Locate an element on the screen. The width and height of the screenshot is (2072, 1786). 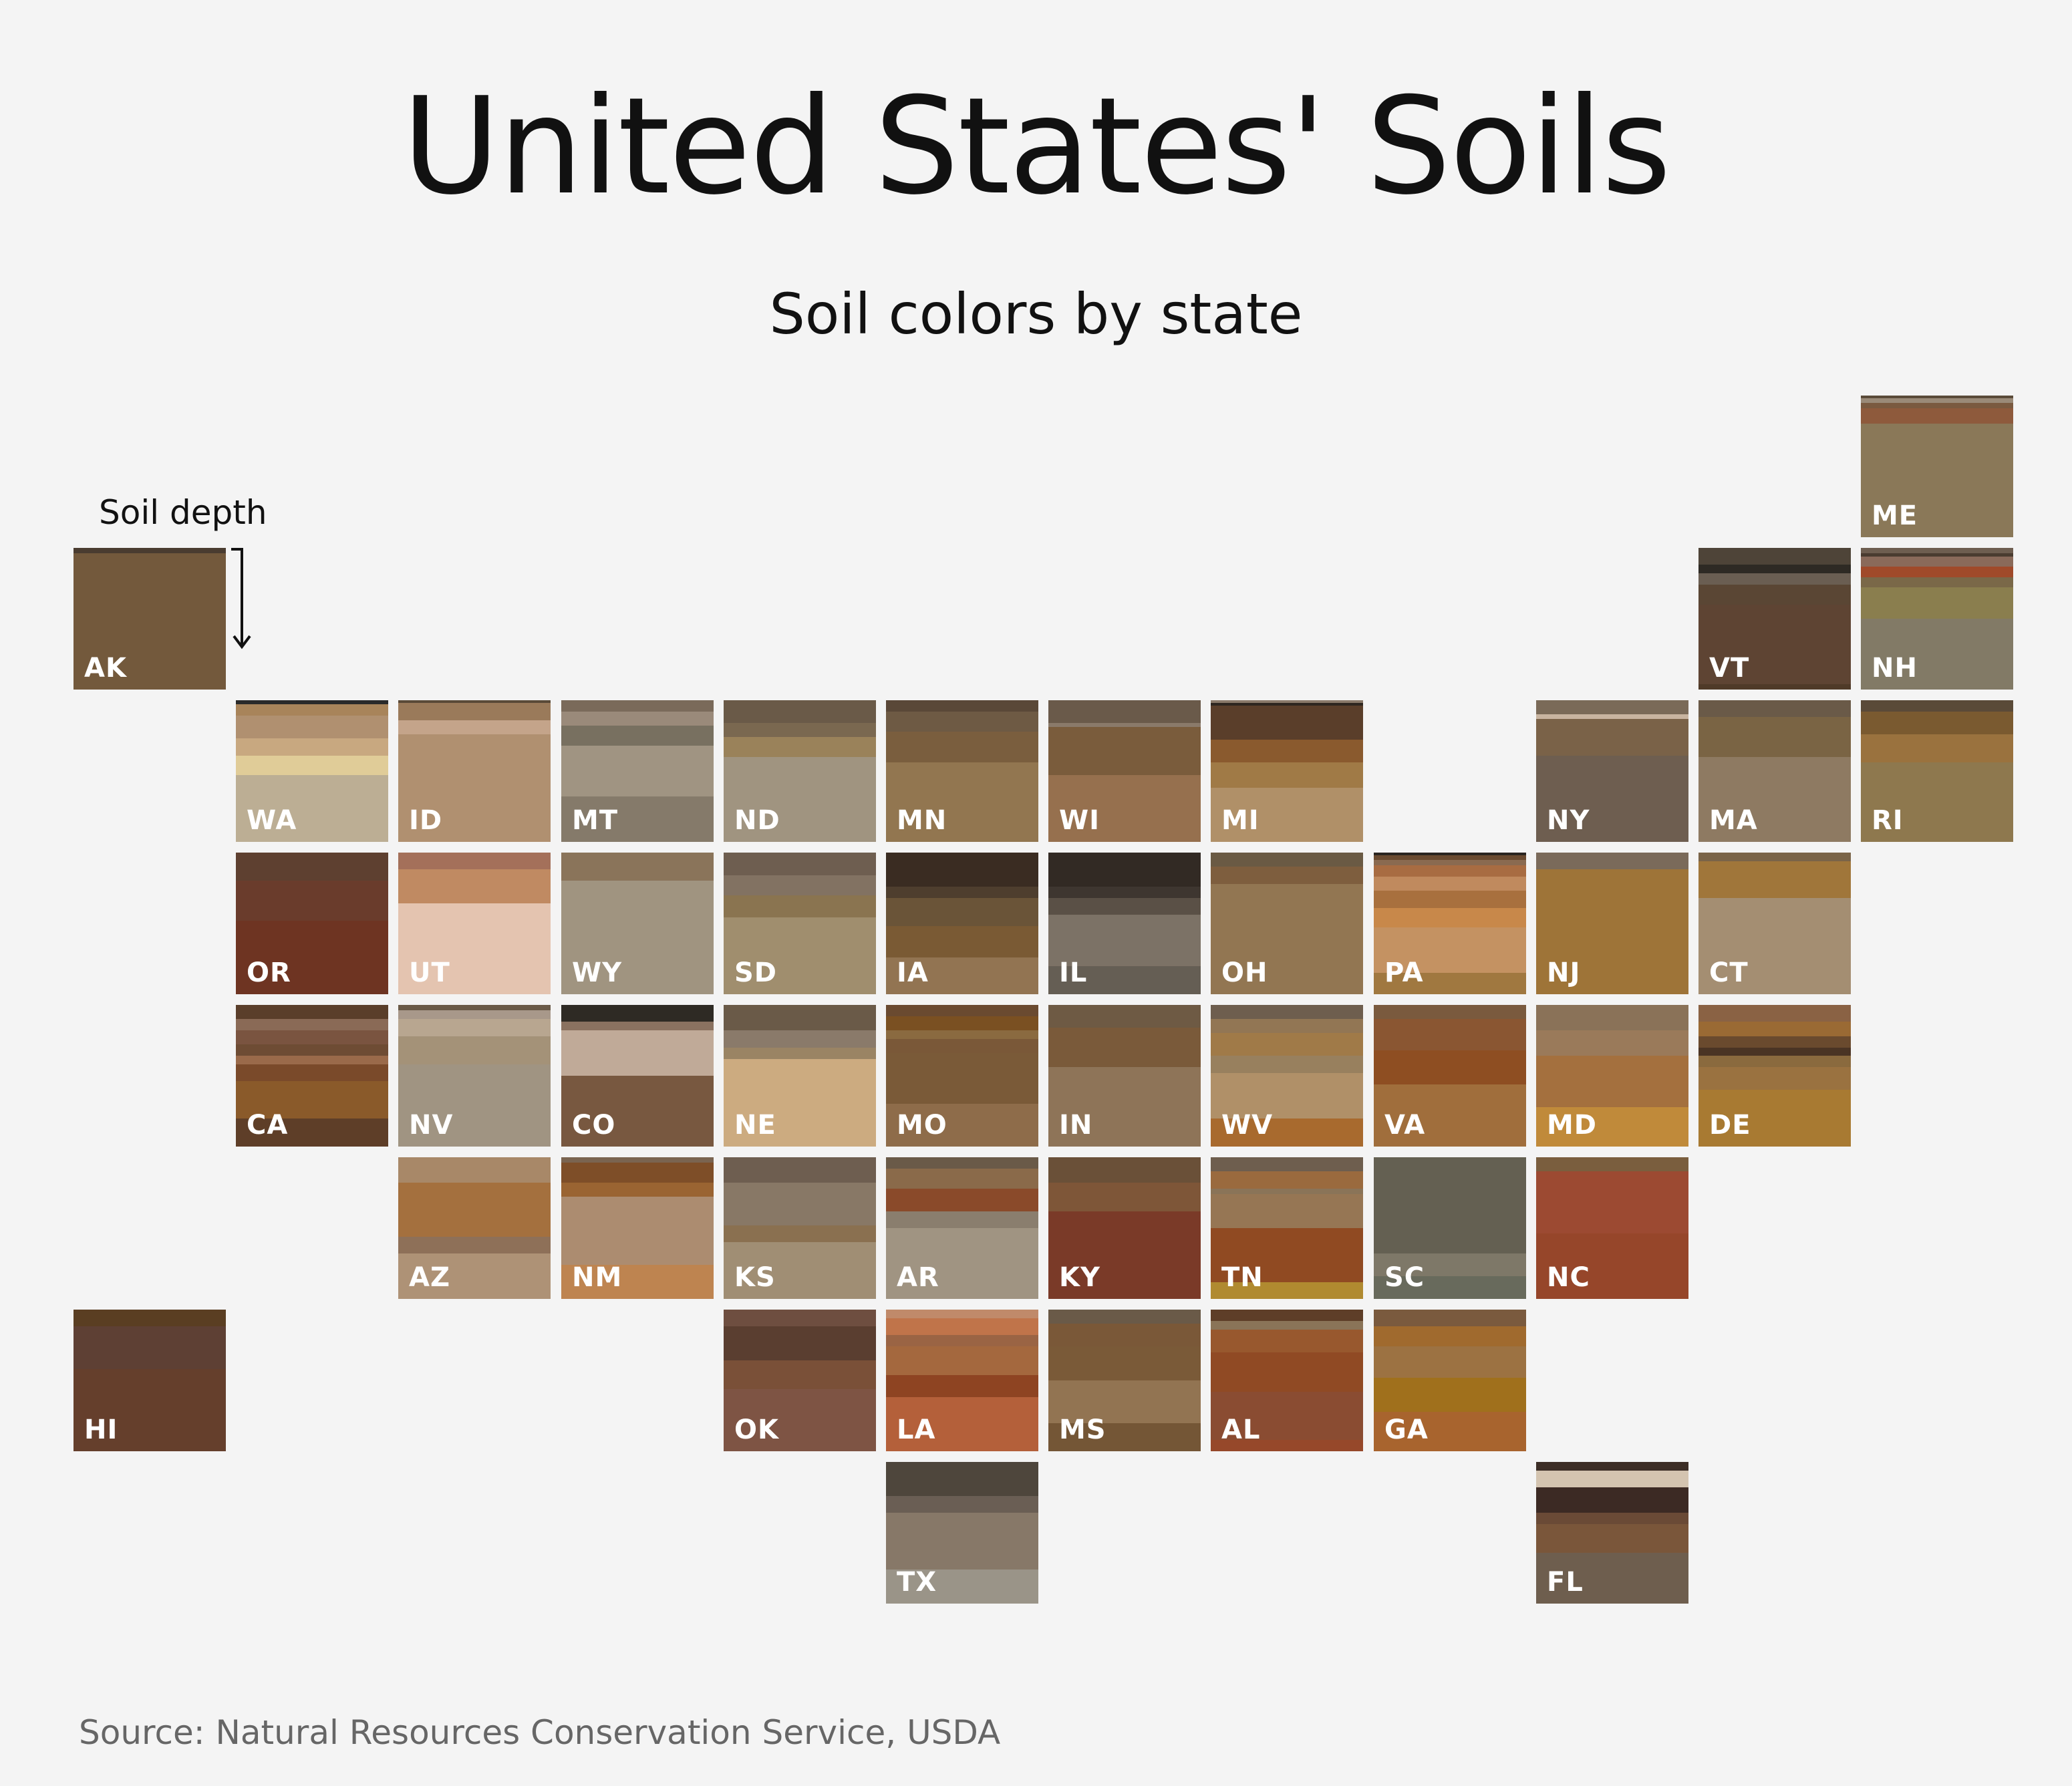
state-tile-ok: OK is located at coordinates (800, 1380).